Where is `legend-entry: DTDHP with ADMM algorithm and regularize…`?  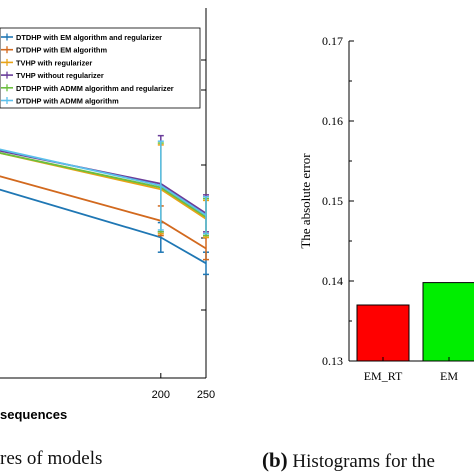
legend-entry: DTDHP with ADMM algorithm and regularize… is located at coordinates (95, 88).